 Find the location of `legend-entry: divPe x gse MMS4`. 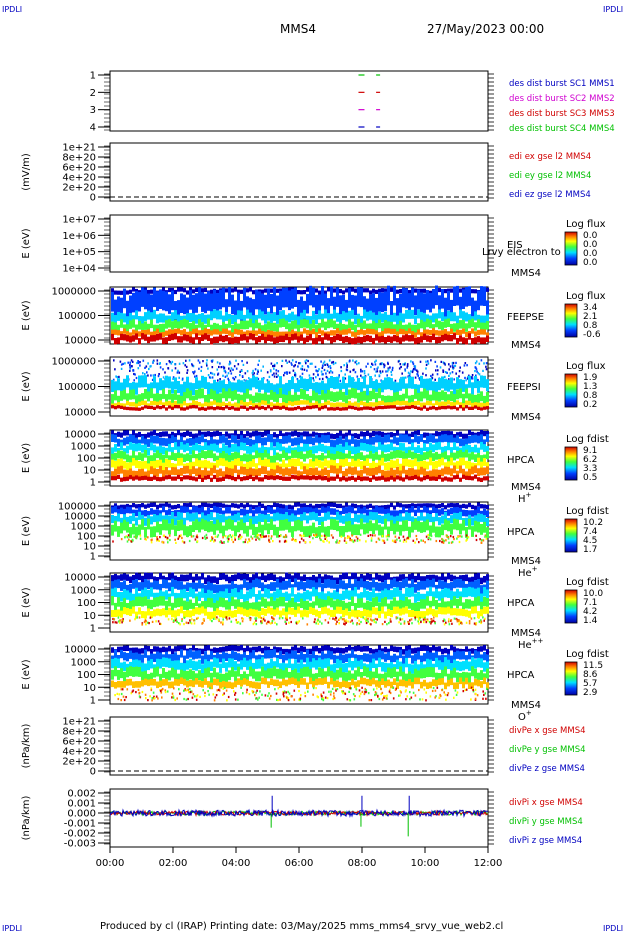

legend-entry: divPe x gse MMS4 is located at coordinates (547, 731).